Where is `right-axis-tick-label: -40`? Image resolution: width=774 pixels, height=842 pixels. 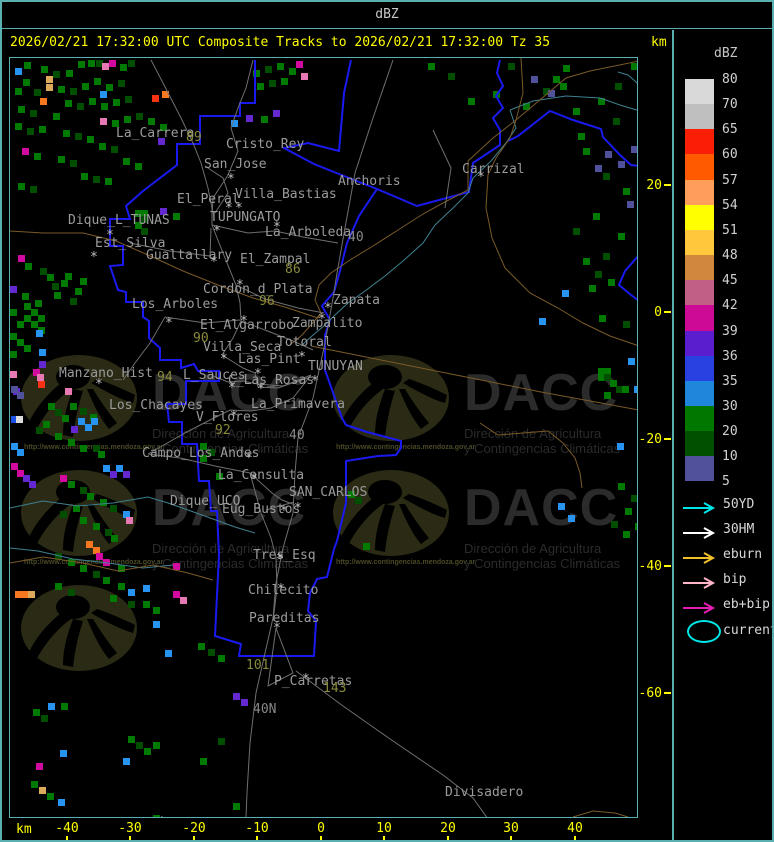 right-axis-tick-label: -40 is located at coordinates (650, 566).